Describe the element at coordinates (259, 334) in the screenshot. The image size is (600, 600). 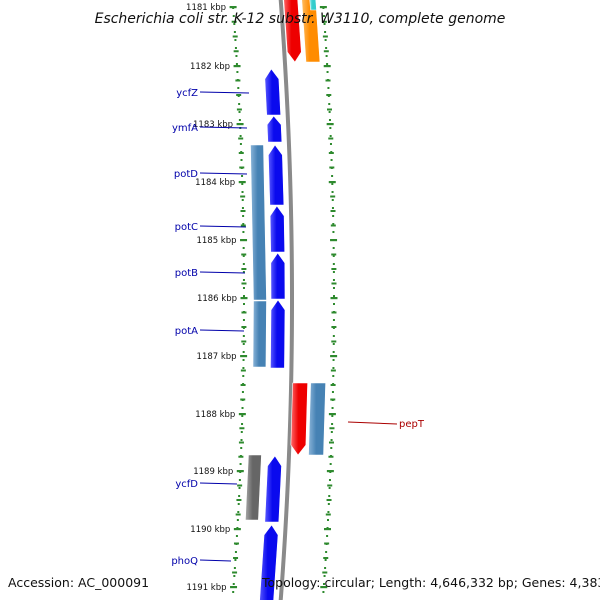
I see `gene-block-pot-operon-lower` at that location.